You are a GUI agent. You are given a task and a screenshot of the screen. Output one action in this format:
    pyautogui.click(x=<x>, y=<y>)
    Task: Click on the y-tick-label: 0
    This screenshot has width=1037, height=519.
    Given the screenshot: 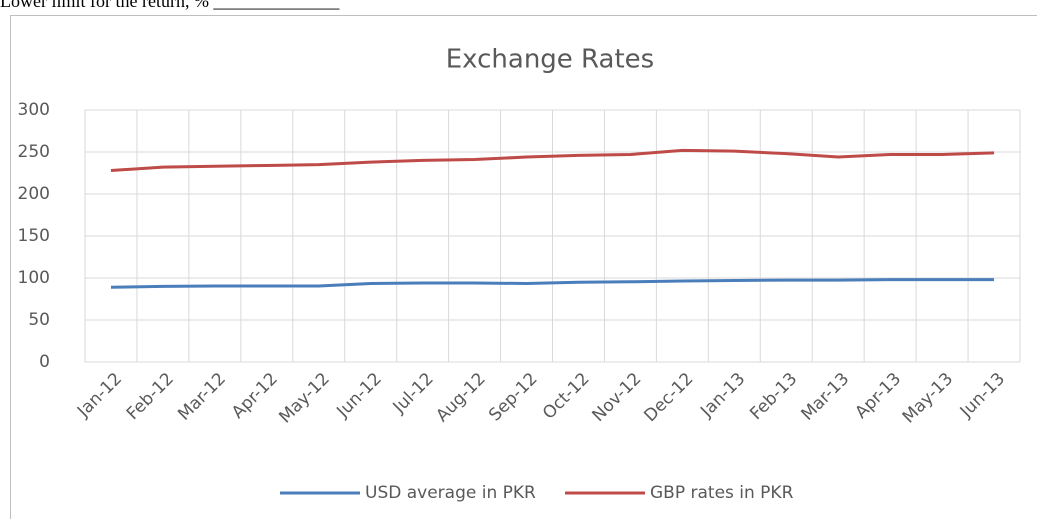 What is the action you would take?
    pyautogui.click(x=44, y=362)
    